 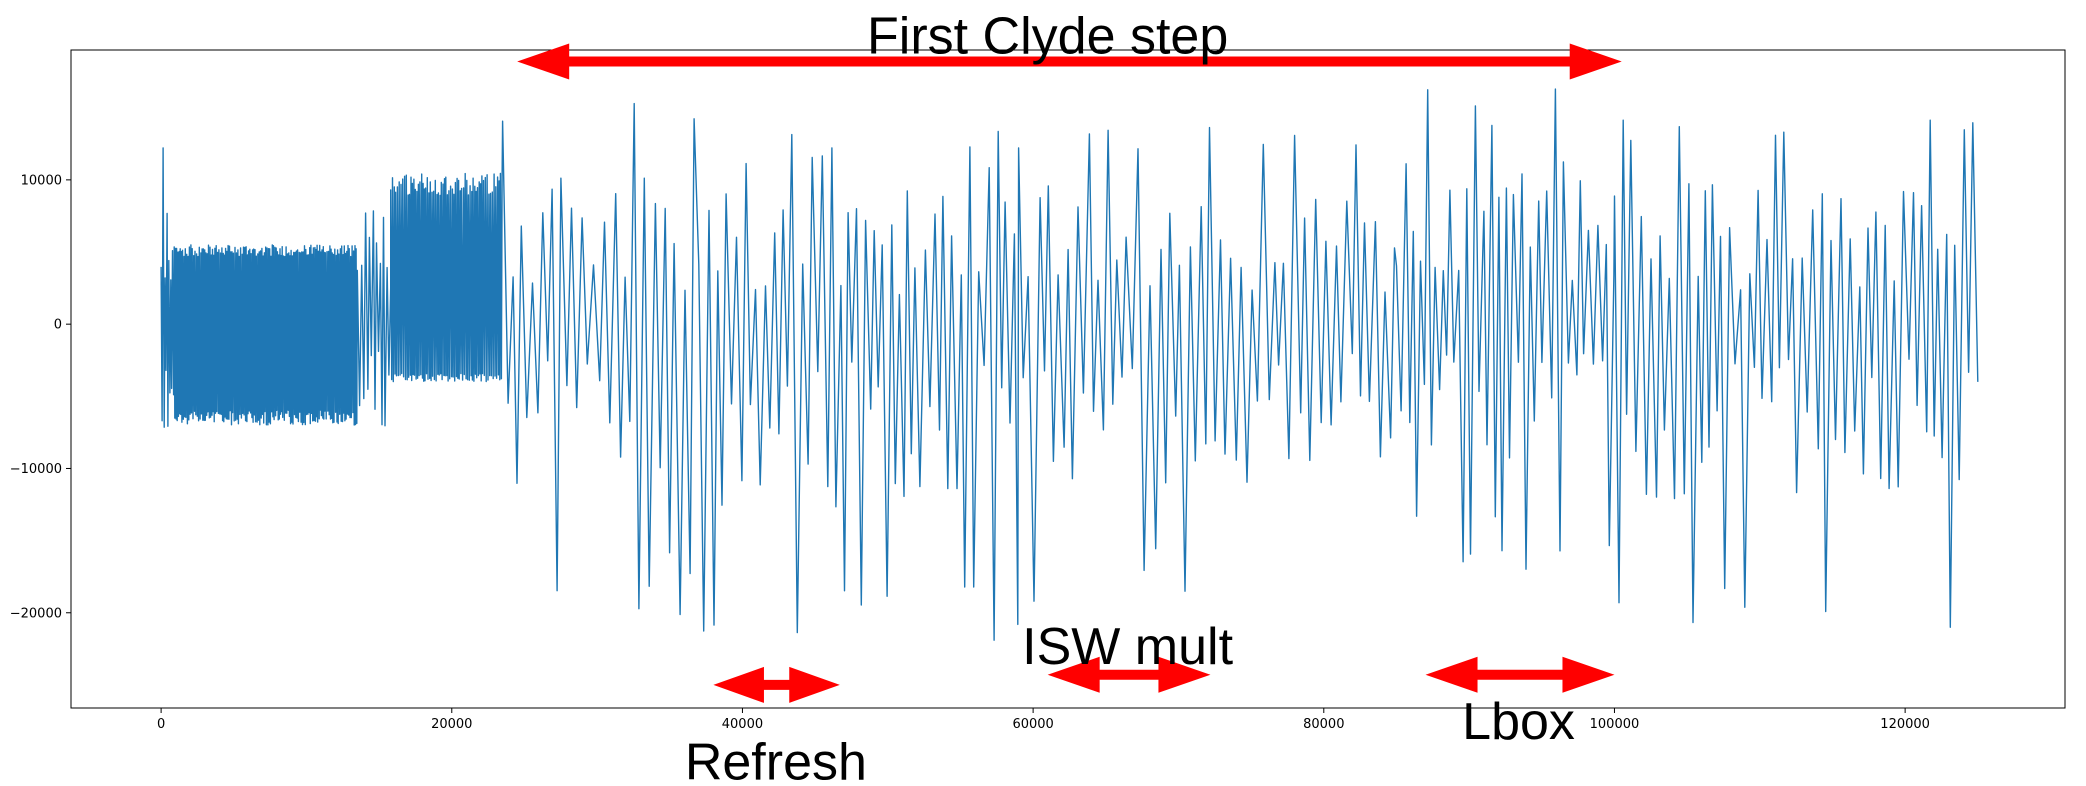 I want to click on x-tick-label: 0, so click(x=161, y=724).